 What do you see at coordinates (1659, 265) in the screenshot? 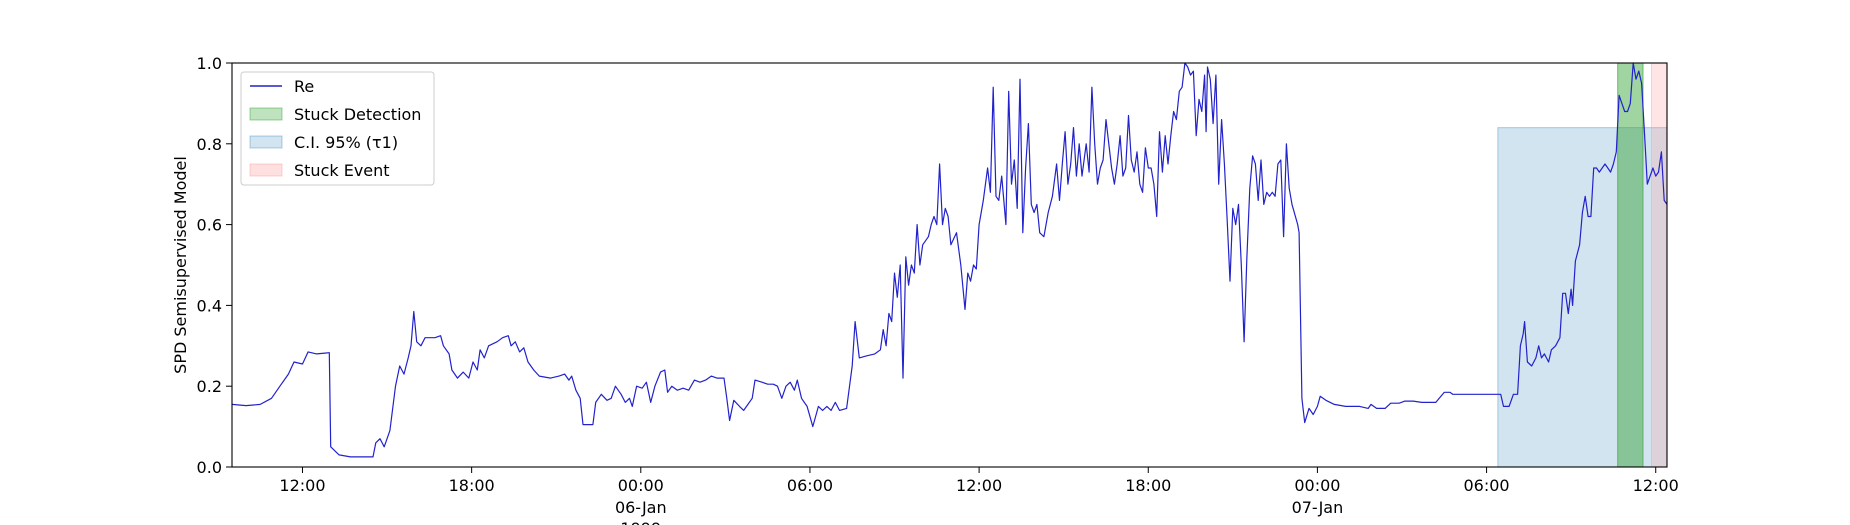
I see `region-stuck-event` at bounding box center [1659, 265].